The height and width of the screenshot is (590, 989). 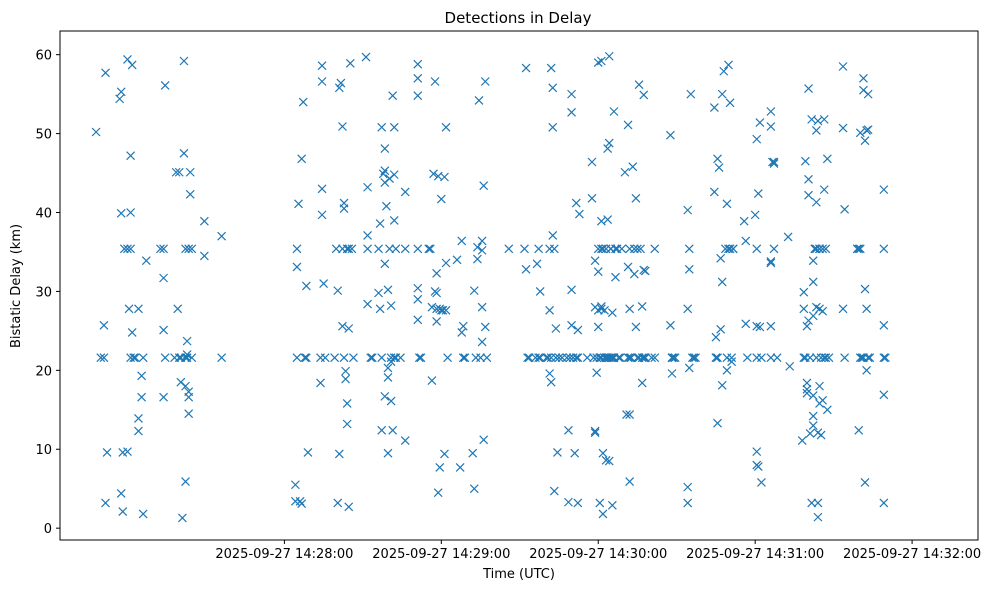 What do you see at coordinates (518, 18) in the screenshot?
I see `chart-title: Detections in Delay` at bounding box center [518, 18].